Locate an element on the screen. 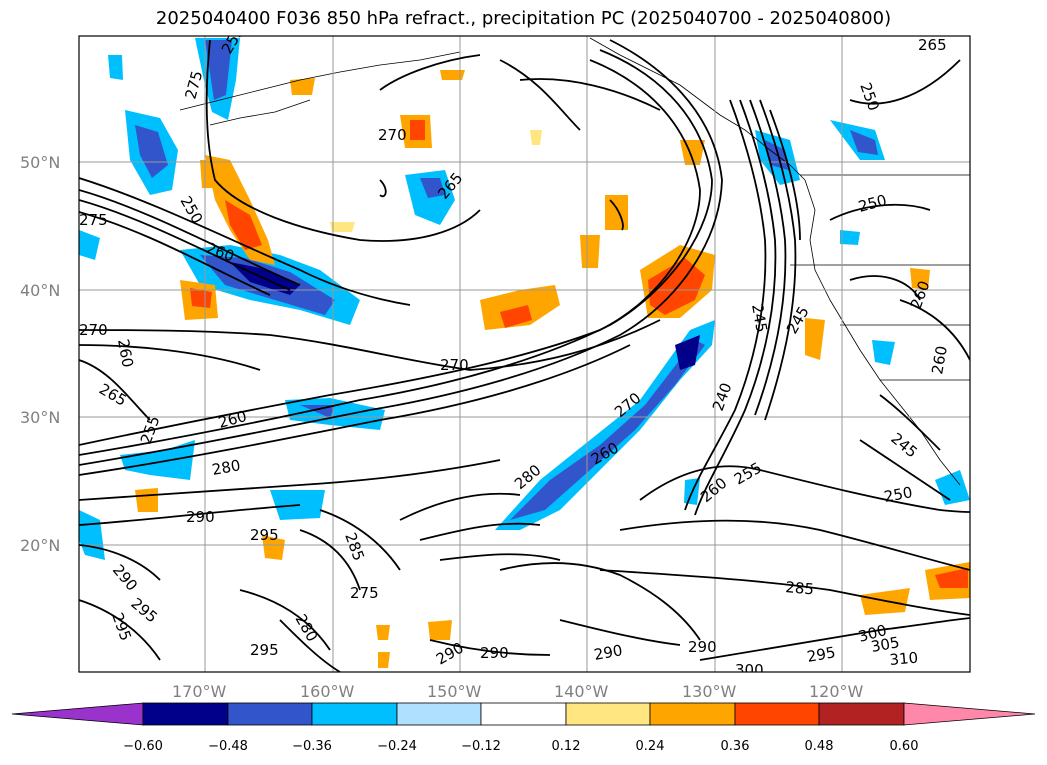 The image size is (1047, 765). colorbar-tick: 0.48 is located at coordinates (819, 746).